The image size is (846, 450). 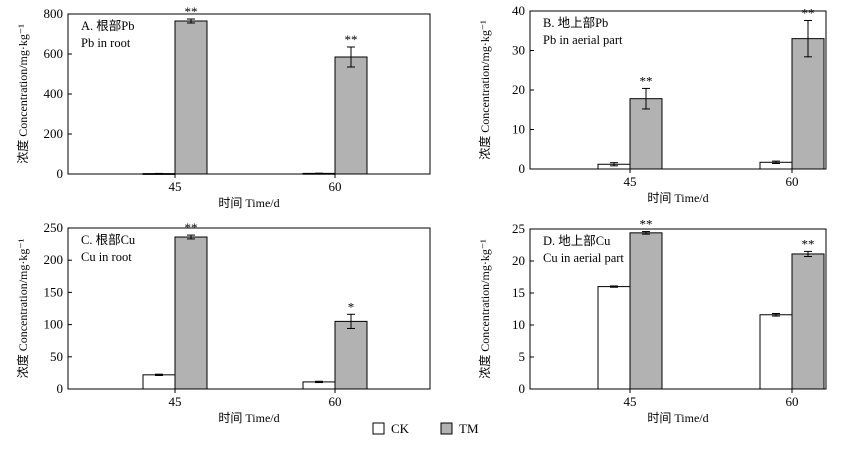 What do you see at coordinates (469, 428) in the screenshot?
I see `legend-label-tm: TM` at bounding box center [469, 428].